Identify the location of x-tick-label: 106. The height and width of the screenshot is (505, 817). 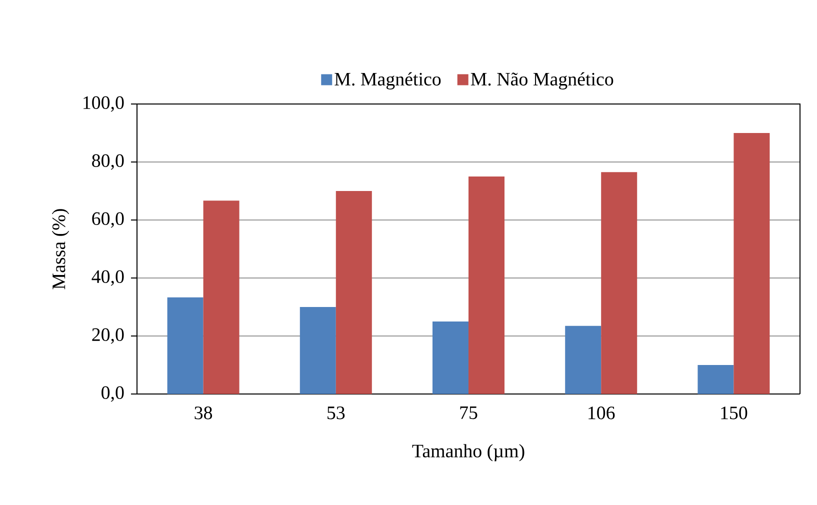
(601, 413).